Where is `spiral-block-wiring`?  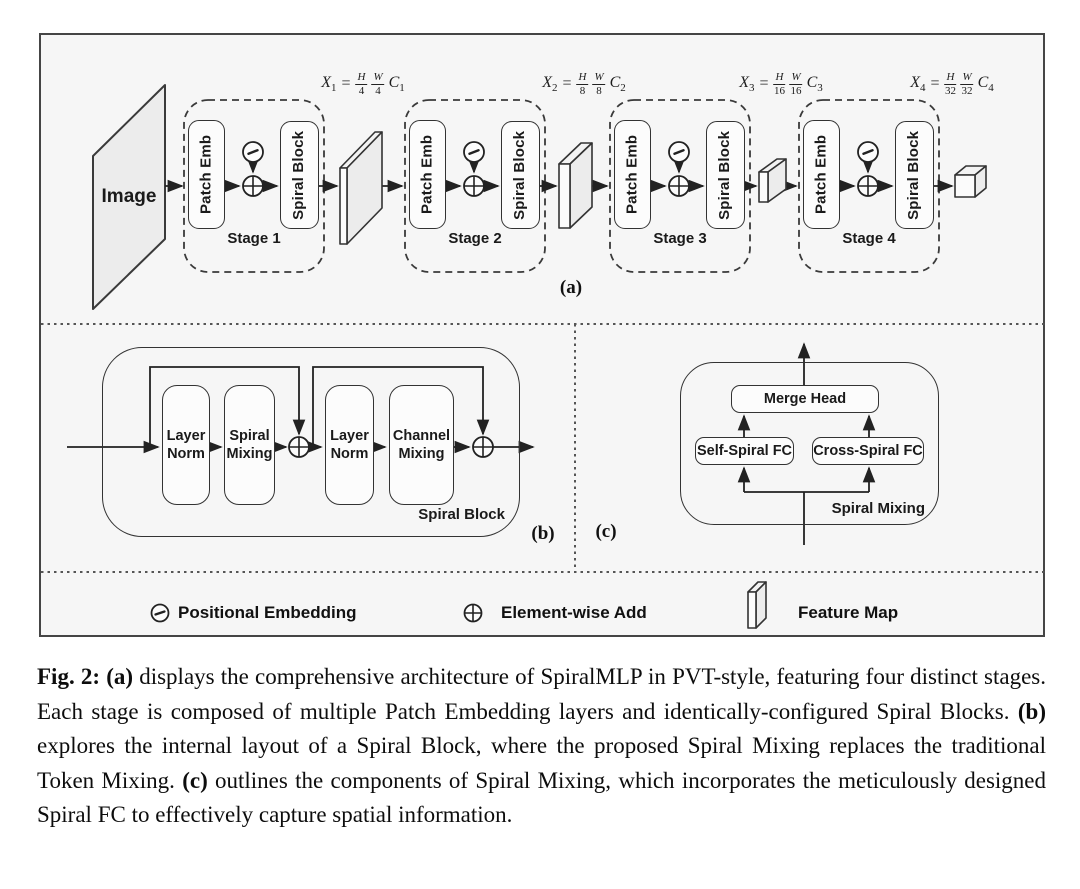 spiral-block-wiring is located at coordinates (301, 412).